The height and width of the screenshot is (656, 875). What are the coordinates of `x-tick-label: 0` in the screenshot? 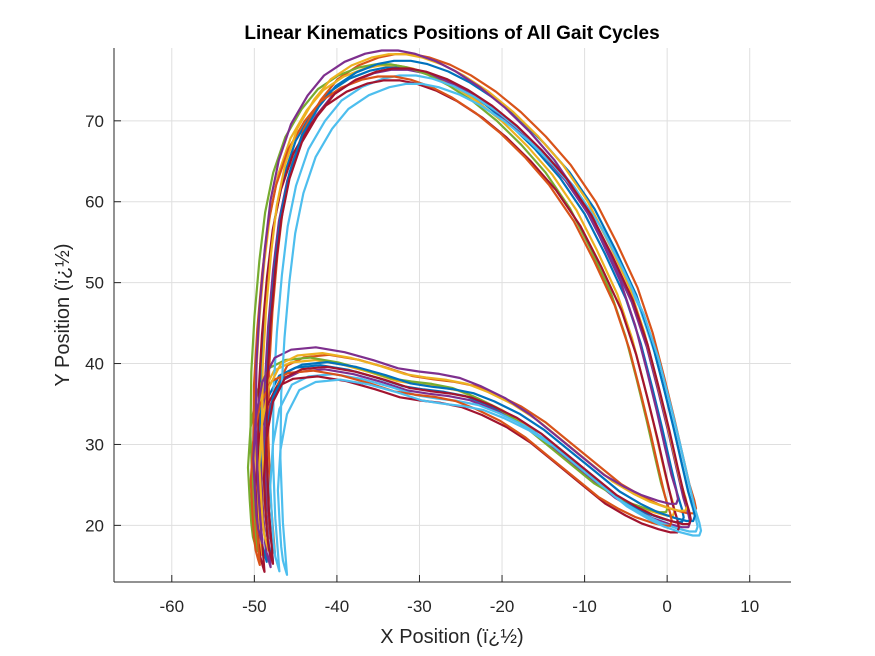 It's located at (666, 606).